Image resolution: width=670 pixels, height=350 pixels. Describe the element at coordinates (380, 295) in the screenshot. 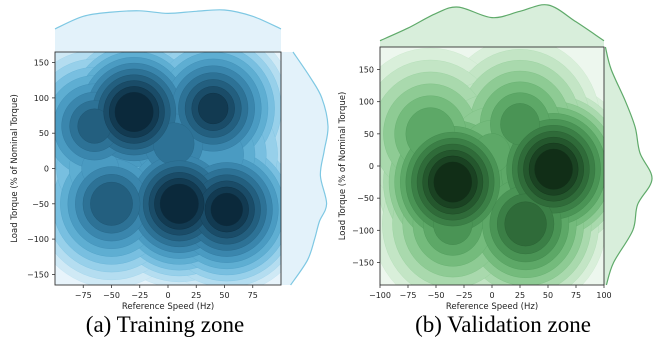

I see `x-tick-label: −100` at that location.